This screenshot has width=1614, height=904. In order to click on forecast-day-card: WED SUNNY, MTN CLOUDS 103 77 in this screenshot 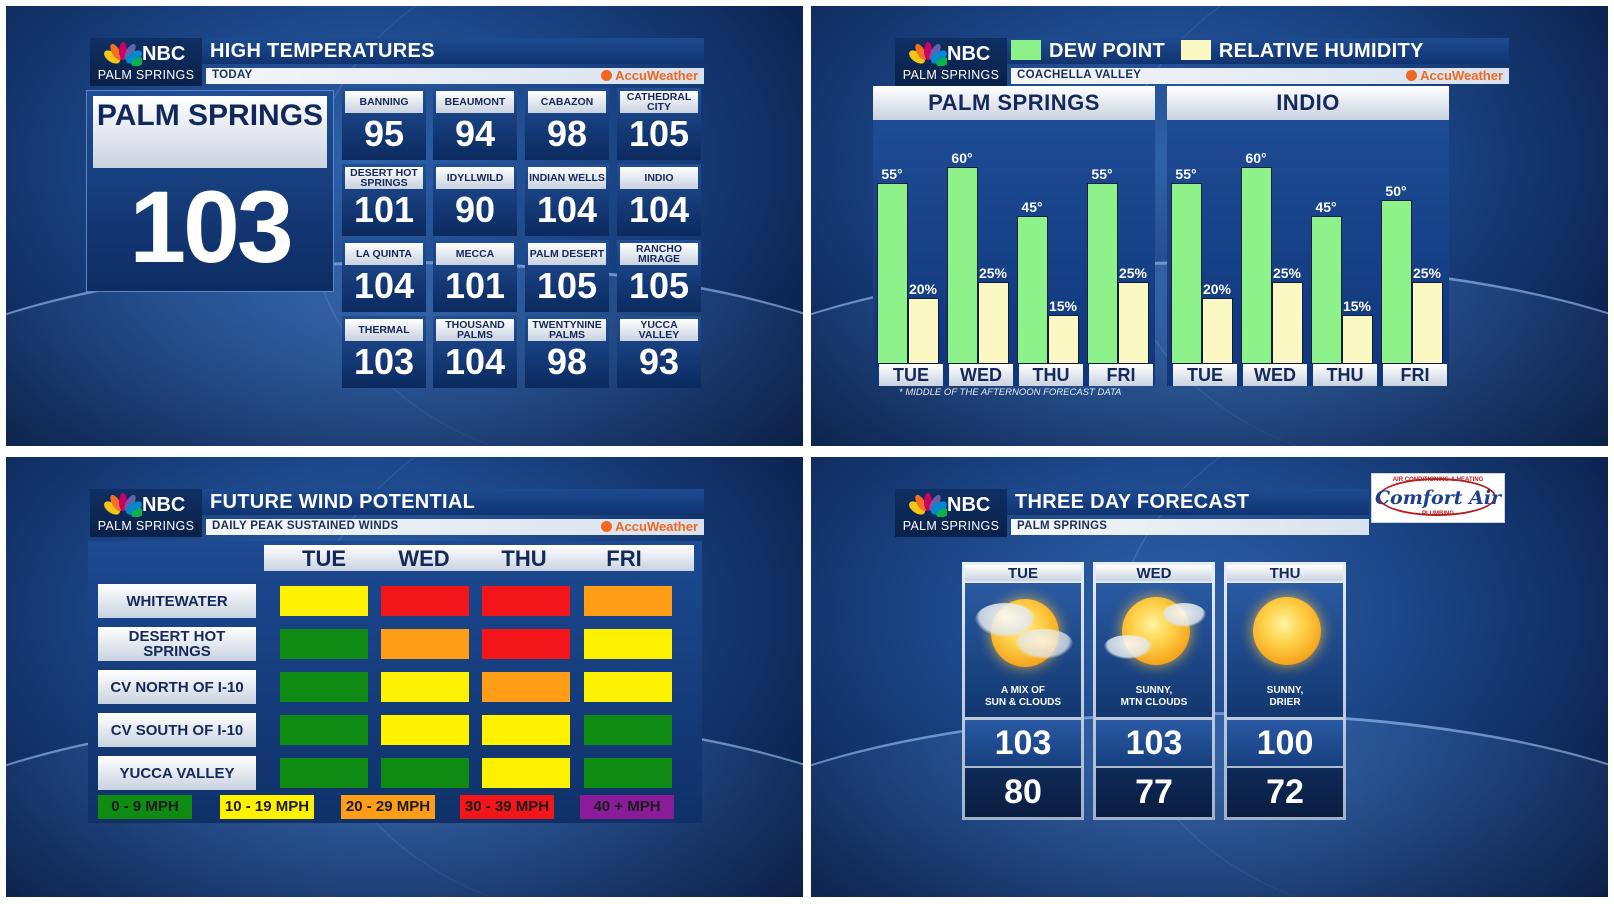, I will do `click(1154, 691)`.